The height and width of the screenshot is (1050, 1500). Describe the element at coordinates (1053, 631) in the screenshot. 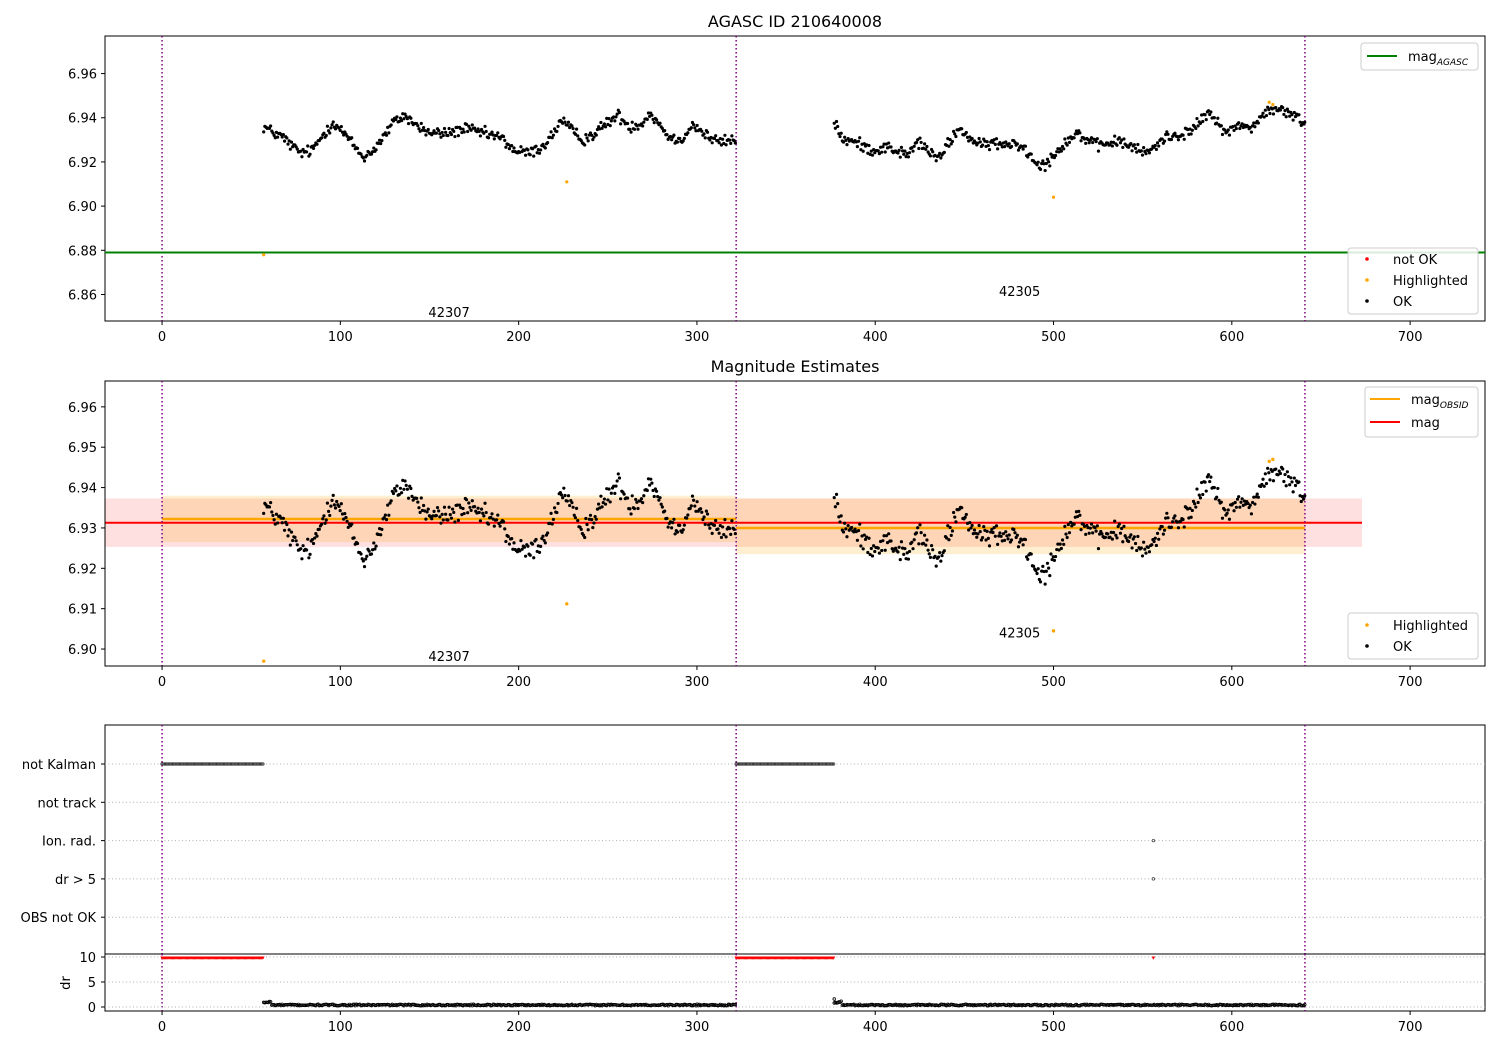

I see `p2-highlighted-point` at that location.